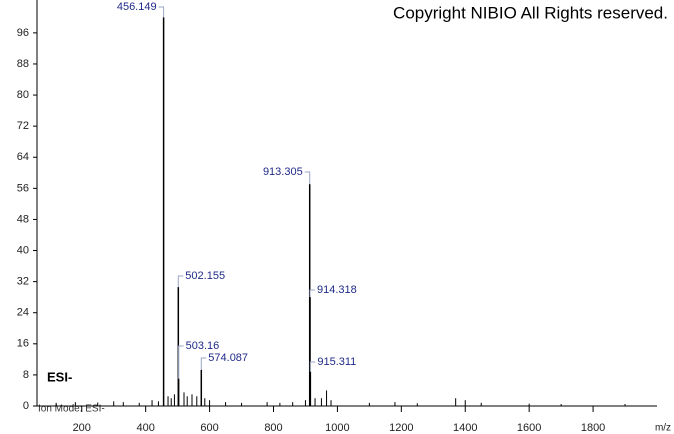 The height and width of the screenshot is (434, 674). Describe the element at coordinates (663, 428) in the screenshot. I see `x-axis-label: m/z` at that location.